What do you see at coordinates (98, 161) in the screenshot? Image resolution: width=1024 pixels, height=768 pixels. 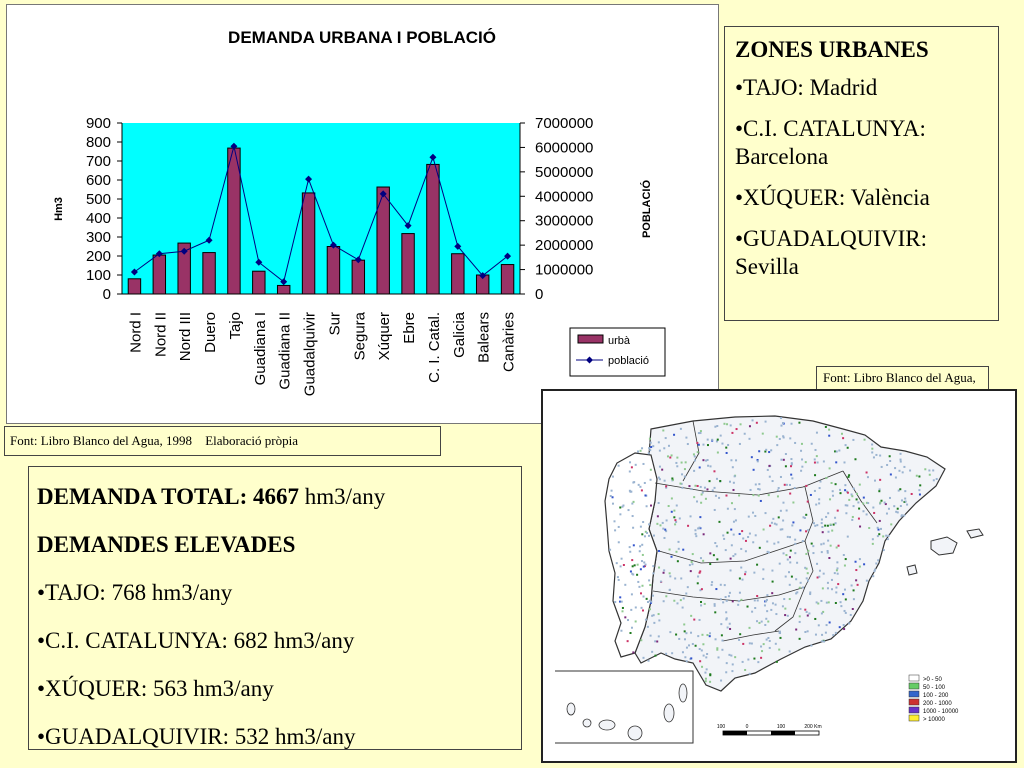 I see `left-tick-label: 700` at bounding box center [98, 161].